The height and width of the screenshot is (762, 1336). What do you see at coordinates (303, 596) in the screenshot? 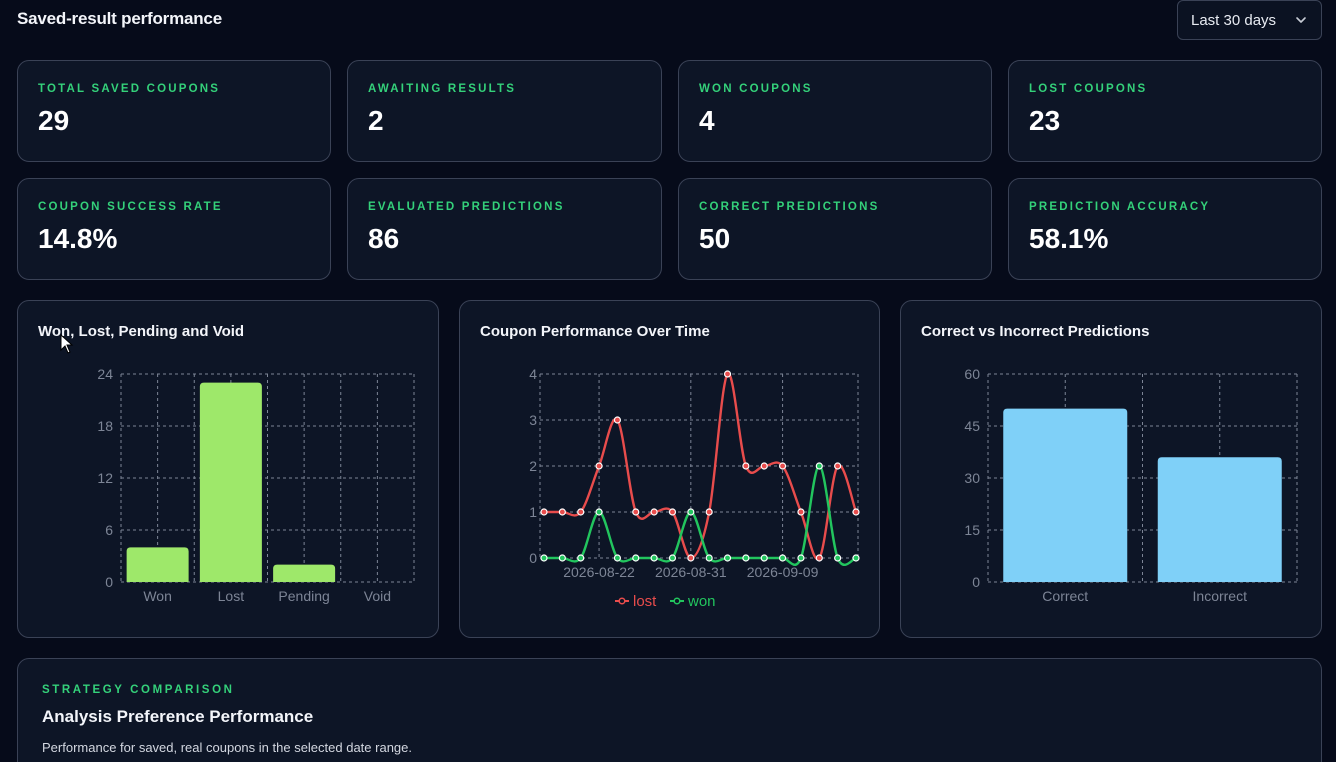
I see `x-tick-label: Pending` at bounding box center [303, 596].